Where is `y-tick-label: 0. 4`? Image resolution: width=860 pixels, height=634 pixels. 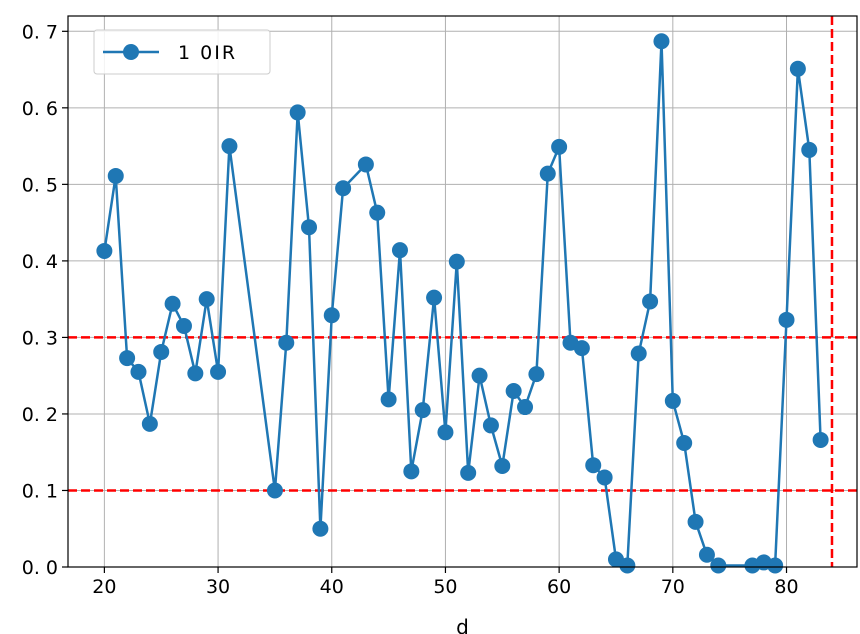 y-tick-label: 0. 4 is located at coordinates (40, 262).